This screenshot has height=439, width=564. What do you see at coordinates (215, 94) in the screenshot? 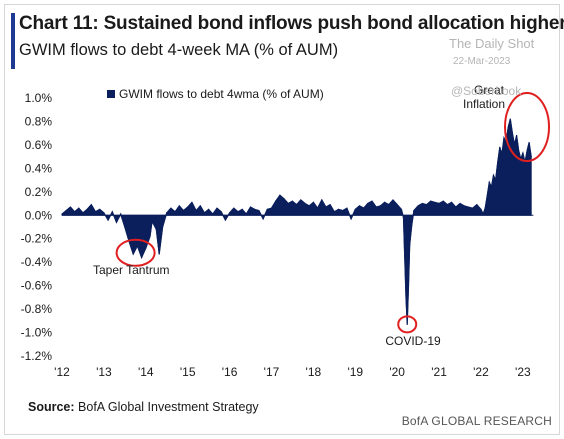
I see `chart-legend: GWIM flows to debt 4wma (% of AUM)` at bounding box center [215, 94].